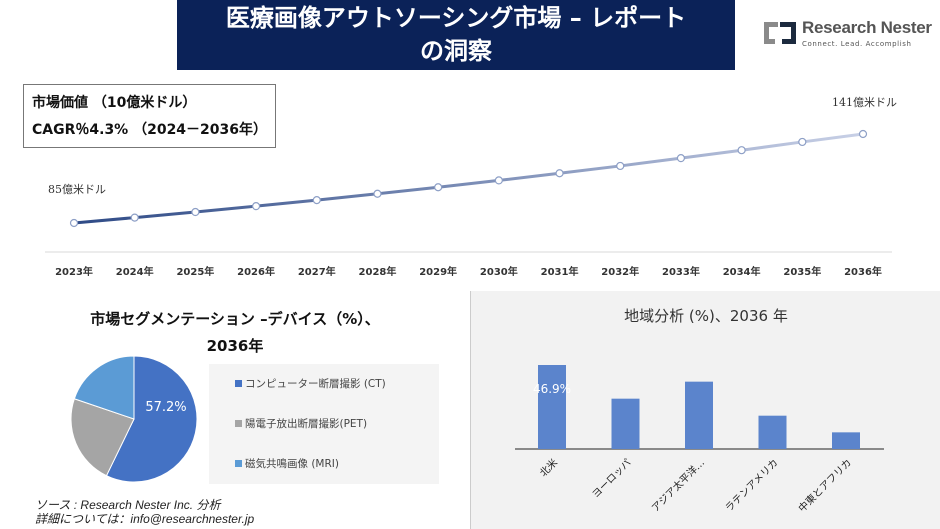 The height and width of the screenshot is (529, 940). I want to click on logo-tagline: Connect. Lead. Accomplish, so click(857, 44).